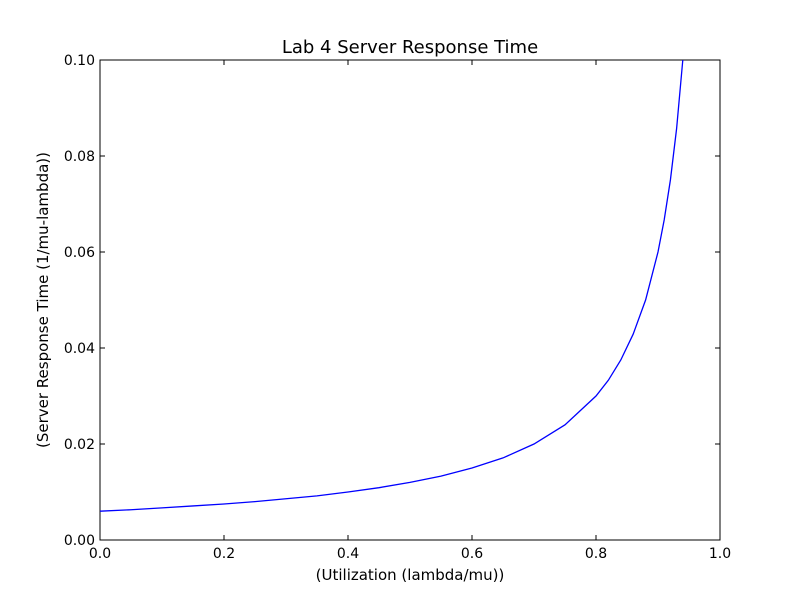 This screenshot has width=800, height=600. Describe the element at coordinates (224, 554) in the screenshot. I see `x-tick-label: 0.2` at that location.